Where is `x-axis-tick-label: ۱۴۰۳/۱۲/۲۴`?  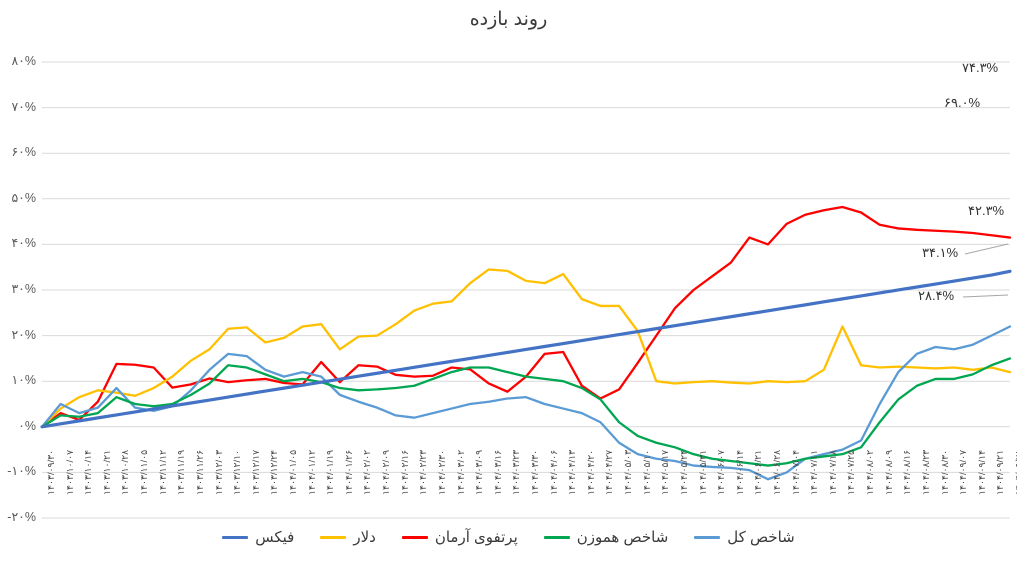
x-axis-tick-label: ۱۴۰۳/۱۲/۲۴ is located at coordinates (274, 472).